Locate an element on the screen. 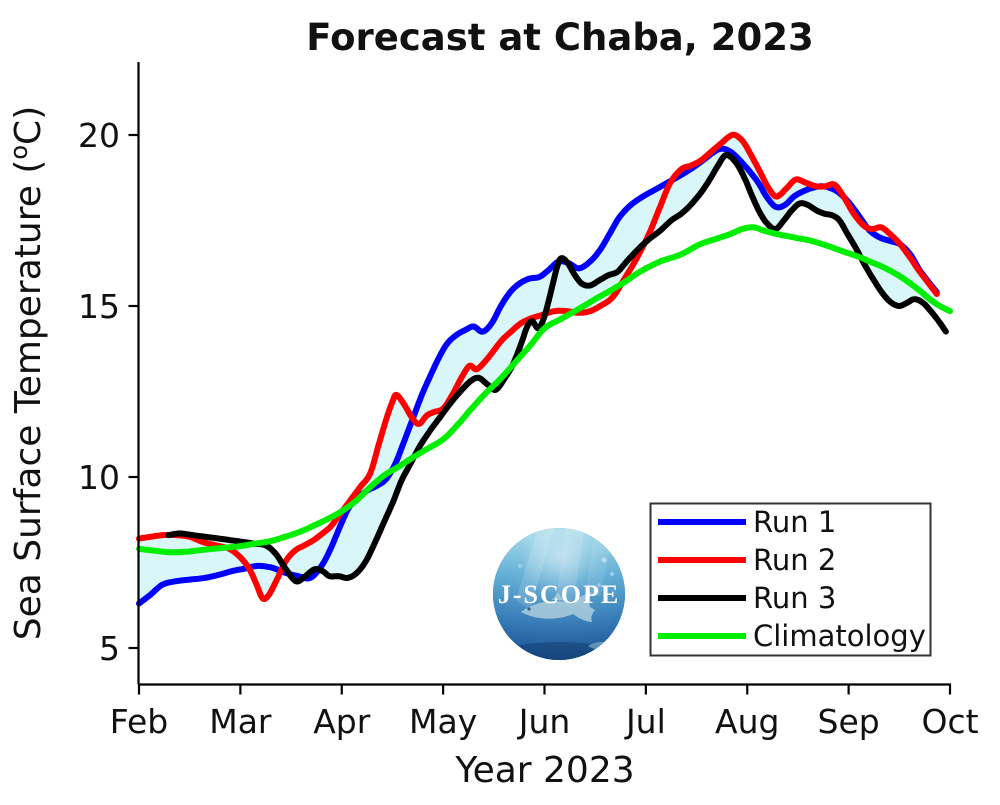  x-axis-ticks: Feb Mar Apr May Jun Jul Aug Sep Oct is located at coordinates (544, 712).